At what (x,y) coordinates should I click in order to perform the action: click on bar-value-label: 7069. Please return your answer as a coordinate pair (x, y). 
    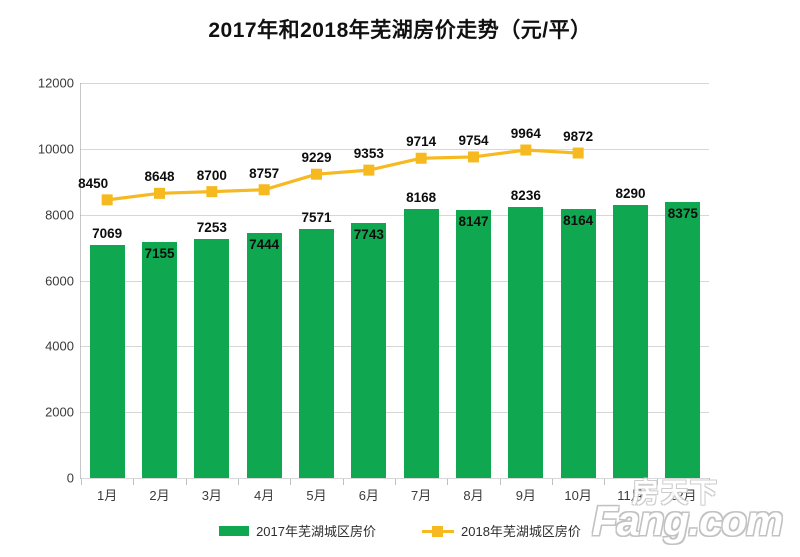
    Looking at the image, I should click on (107, 234).